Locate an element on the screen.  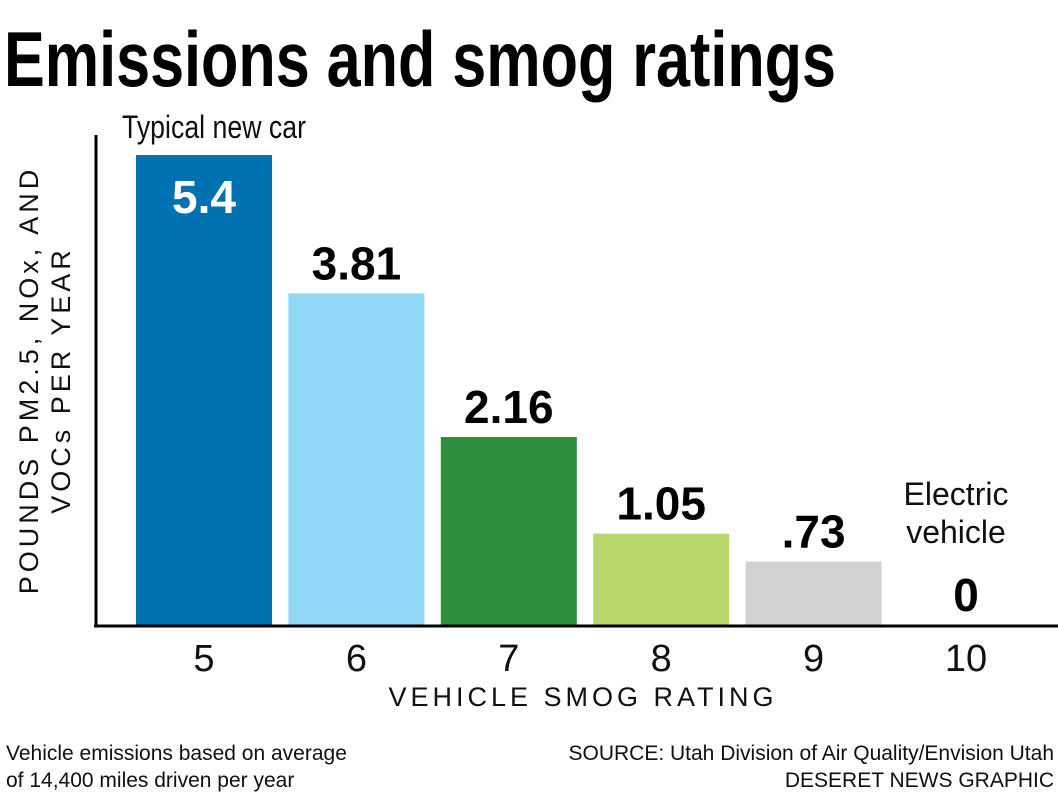
footnote-line-2: of 14,400 miles driven per year is located at coordinates (150, 780).